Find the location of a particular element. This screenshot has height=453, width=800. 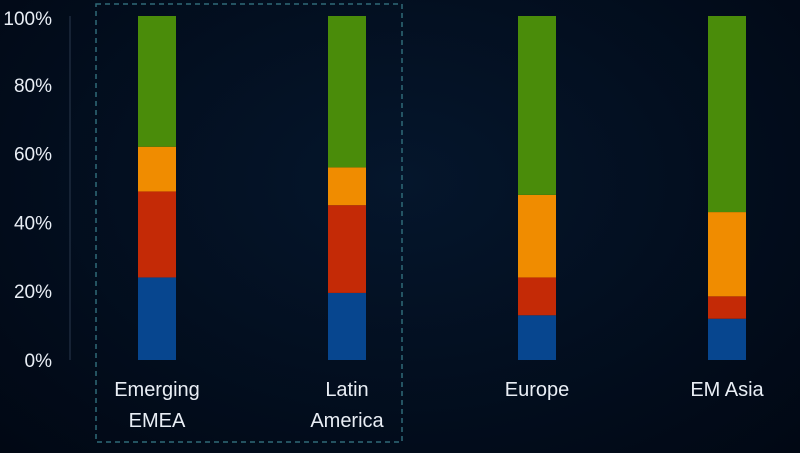

y-axis: 0% 20% 40% 60% 80% 100% is located at coordinates (37, 190).